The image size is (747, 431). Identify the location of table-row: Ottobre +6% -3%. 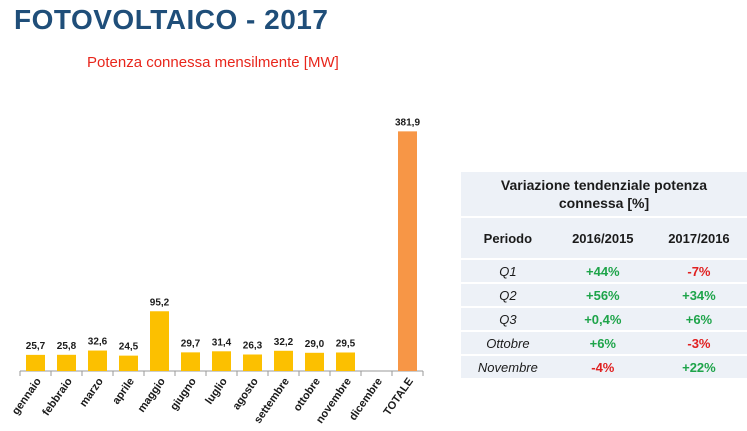
(604, 343).